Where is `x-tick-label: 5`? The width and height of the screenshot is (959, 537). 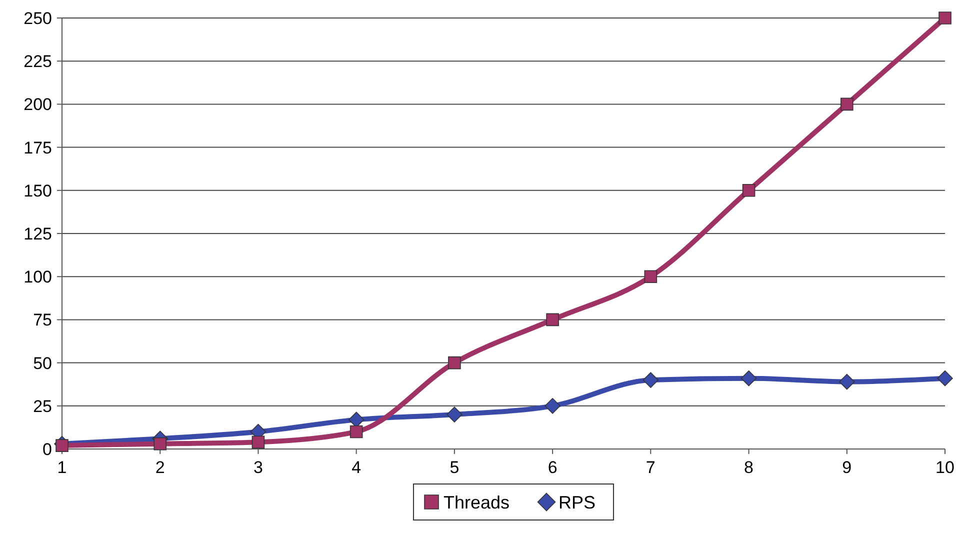
x-tick-label: 5 is located at coordinates (455, 467).